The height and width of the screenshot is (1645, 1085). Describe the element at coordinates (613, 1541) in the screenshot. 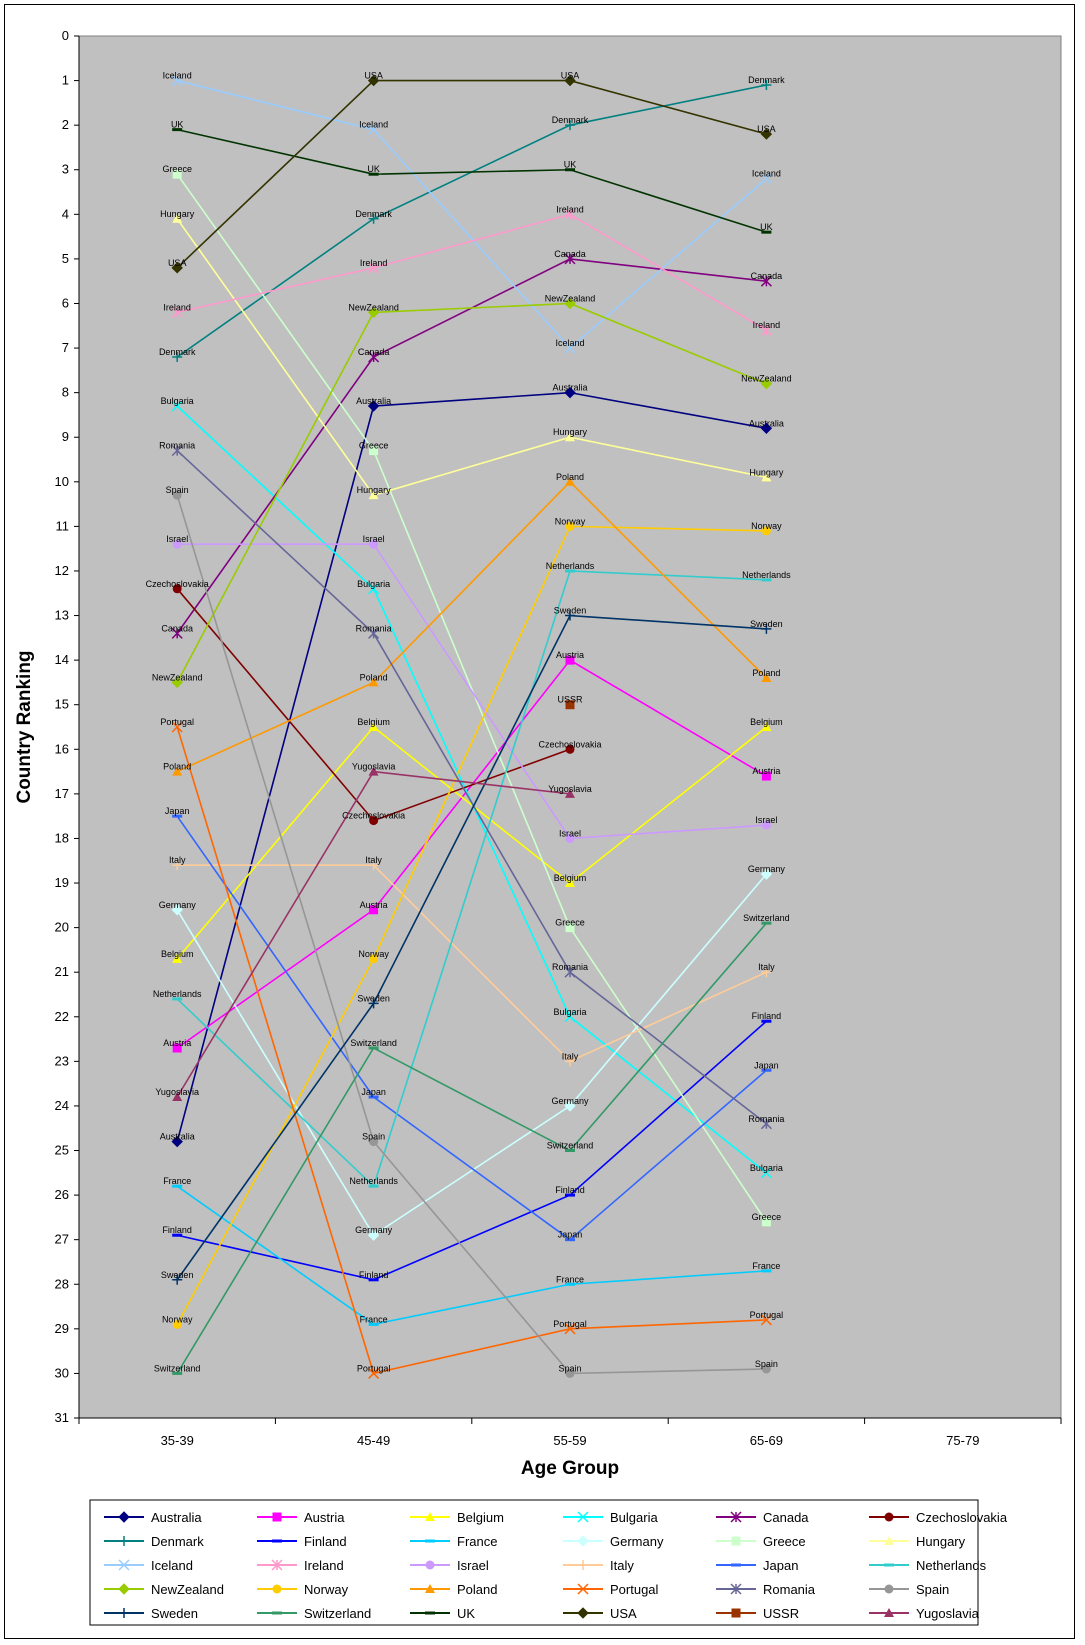

I see `legend-item: Germany` at that location.